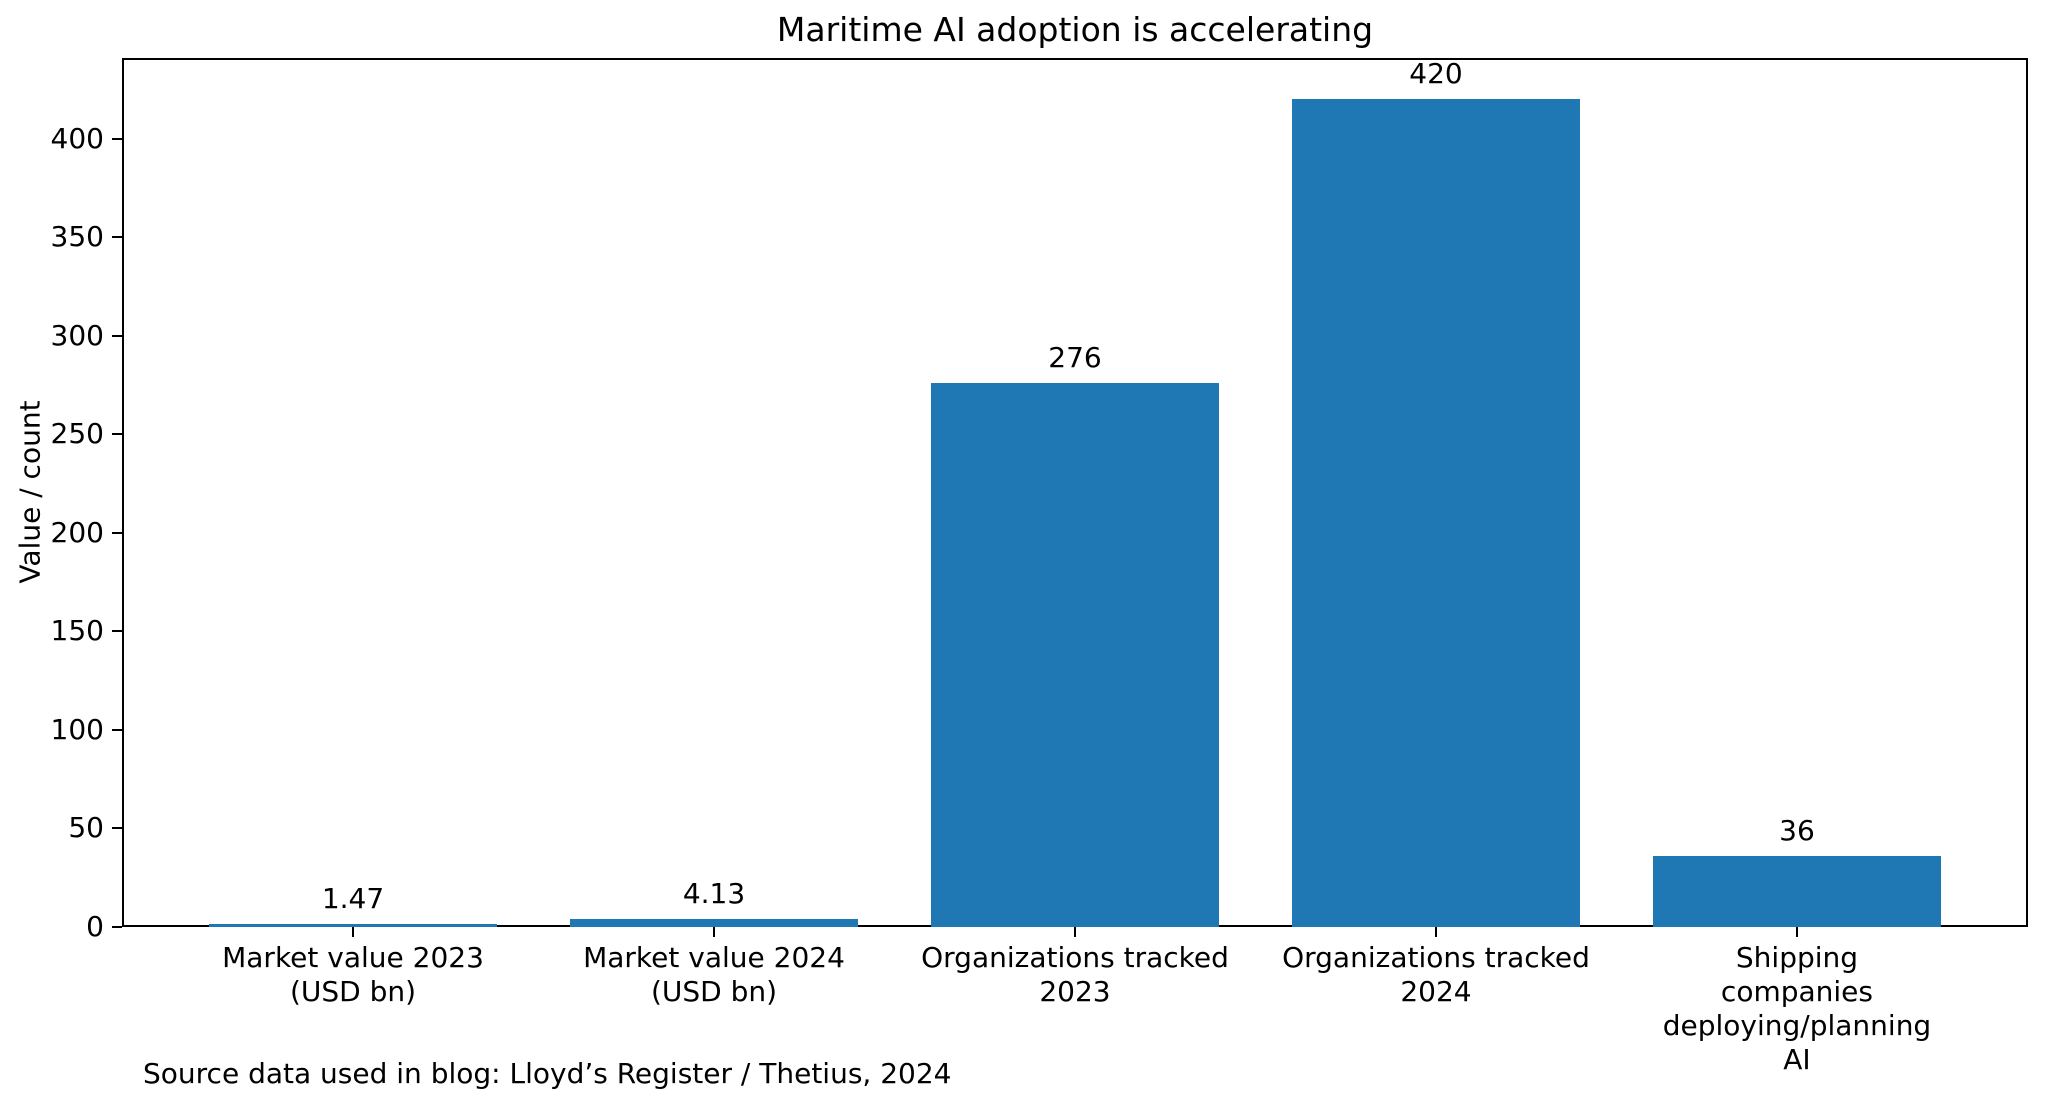 Image resolution: width=2048 pixels, height=1107 pixels. What do you see at coordinates (77, 138) in the screenshot?
I see `y-tick-label: 400` at bounding box center [77, 138].